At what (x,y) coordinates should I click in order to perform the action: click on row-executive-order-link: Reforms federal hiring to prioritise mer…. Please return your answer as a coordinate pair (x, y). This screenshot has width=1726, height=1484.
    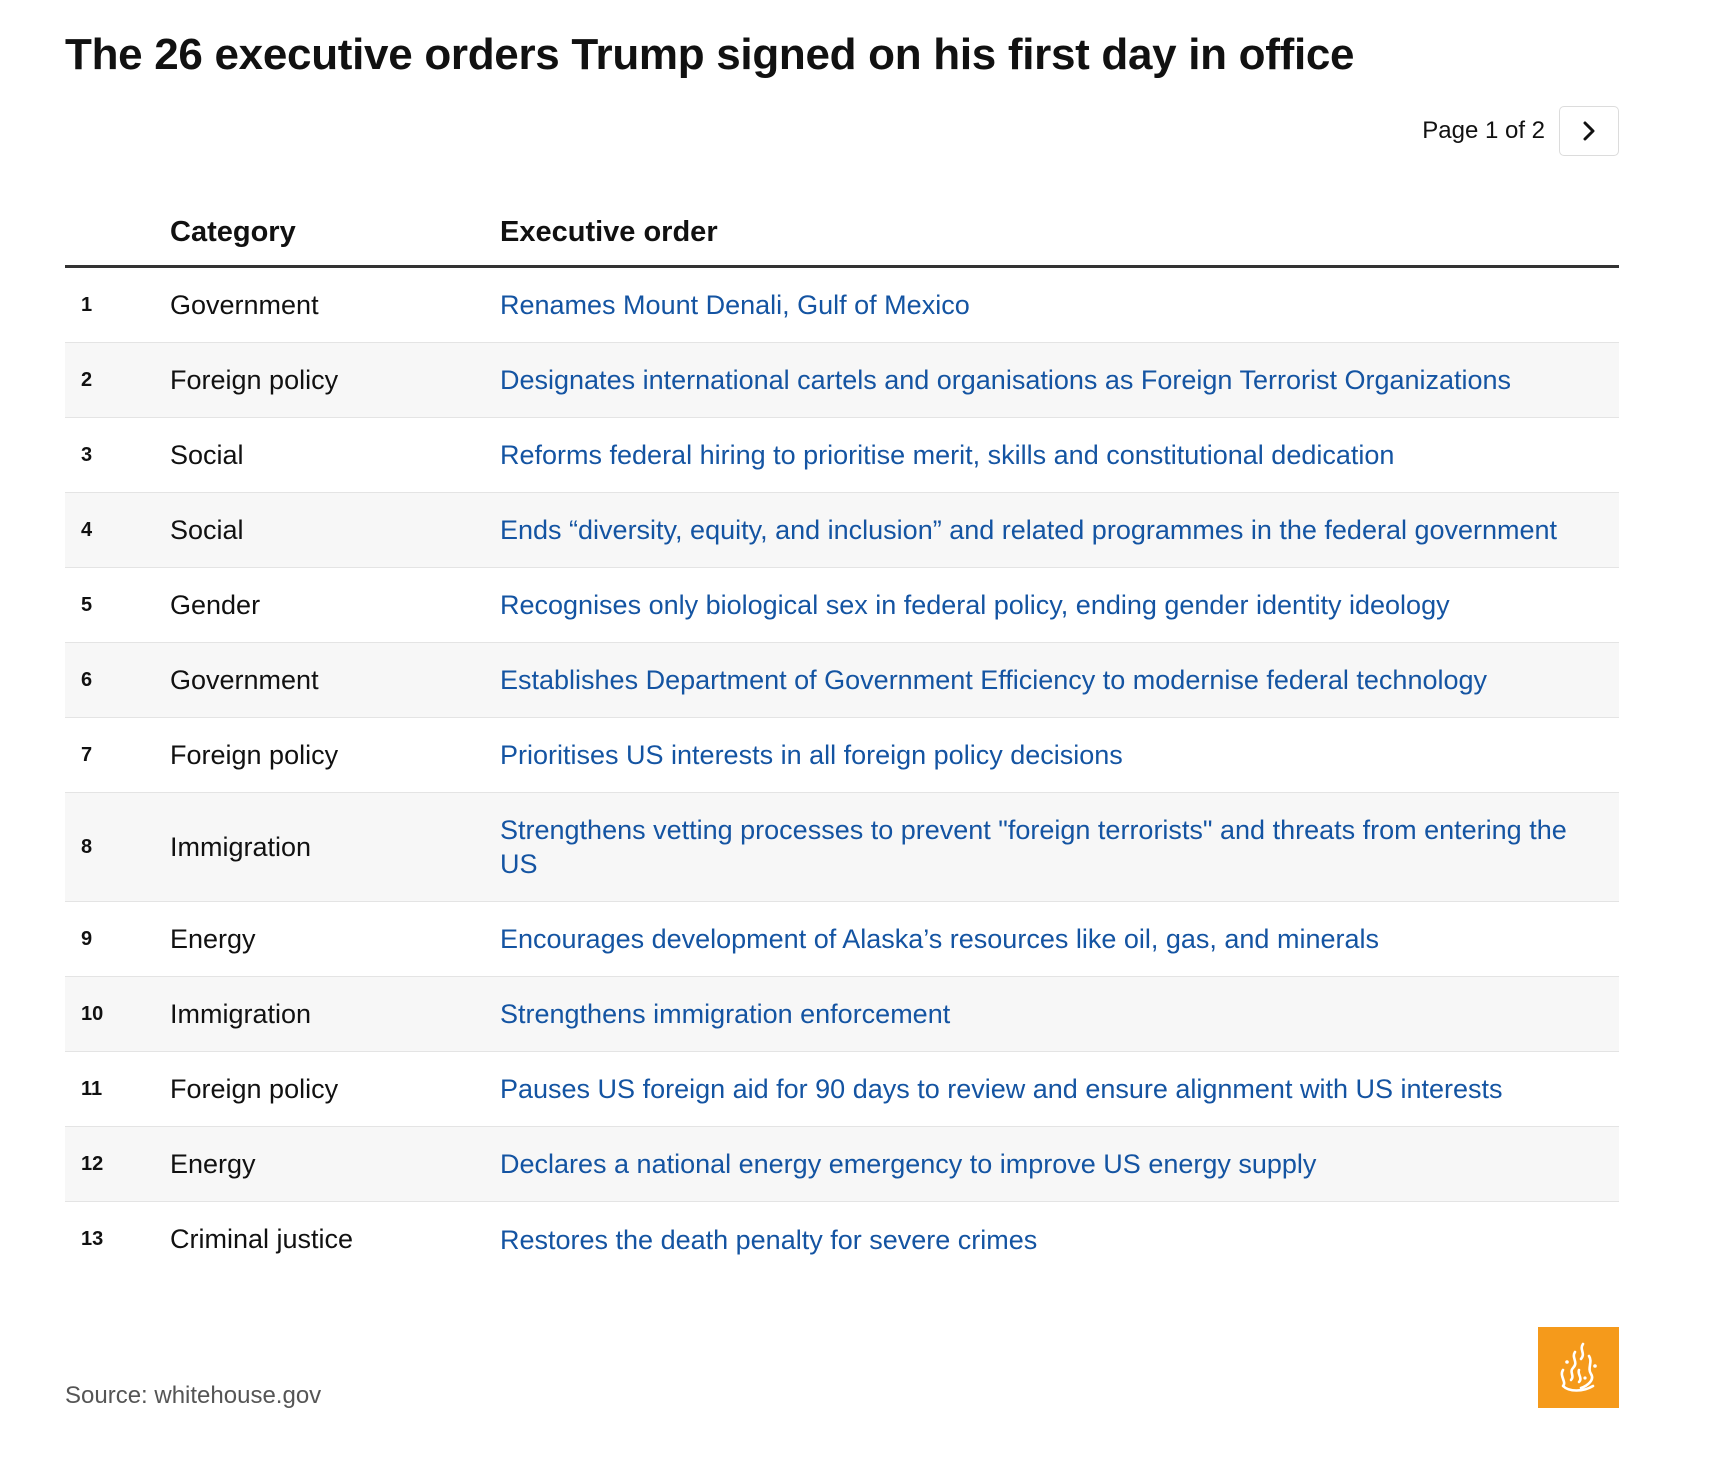
    Looking at the image, I should click on (947, 455).